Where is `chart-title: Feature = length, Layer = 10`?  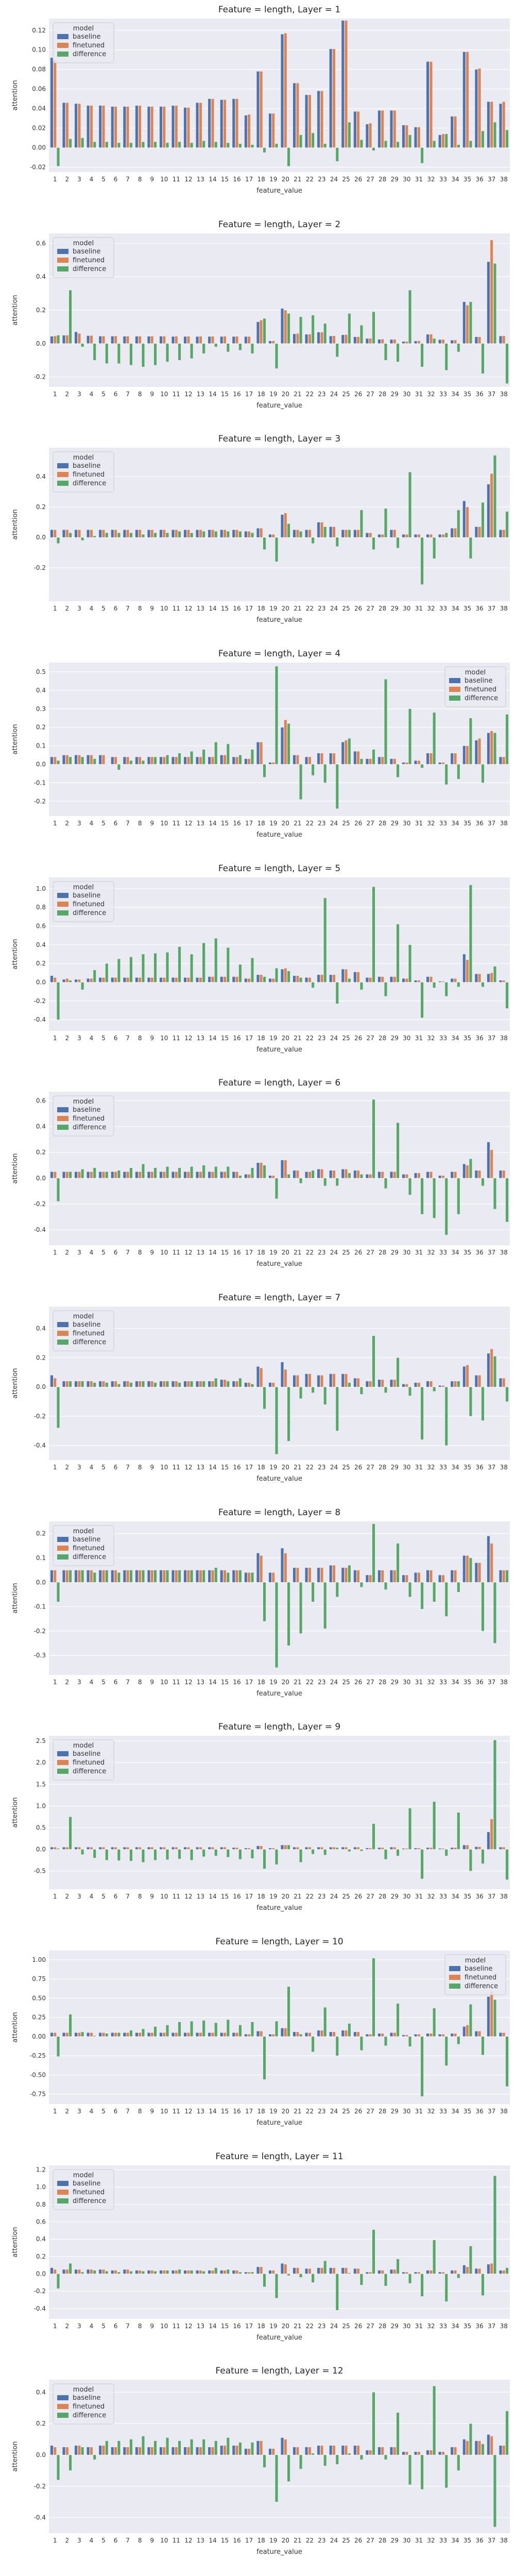 chart-title: Feature = length, Layer = 10 is located at coordinates (279, 1942).